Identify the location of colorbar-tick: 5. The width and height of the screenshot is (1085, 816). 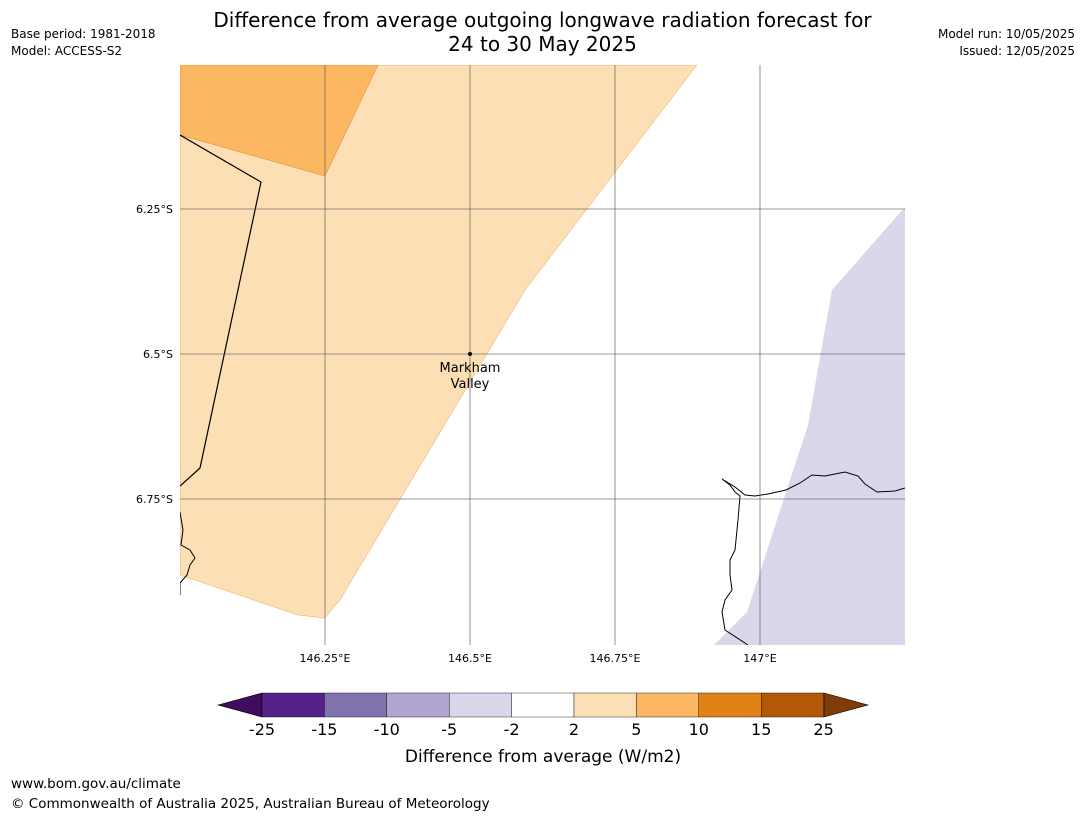
(636, 729).